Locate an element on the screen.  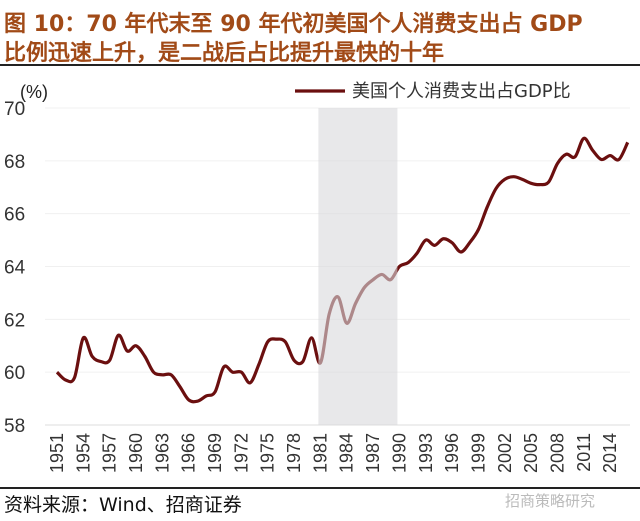
y-tick-label: 62 is located at coordinates (14, 320).